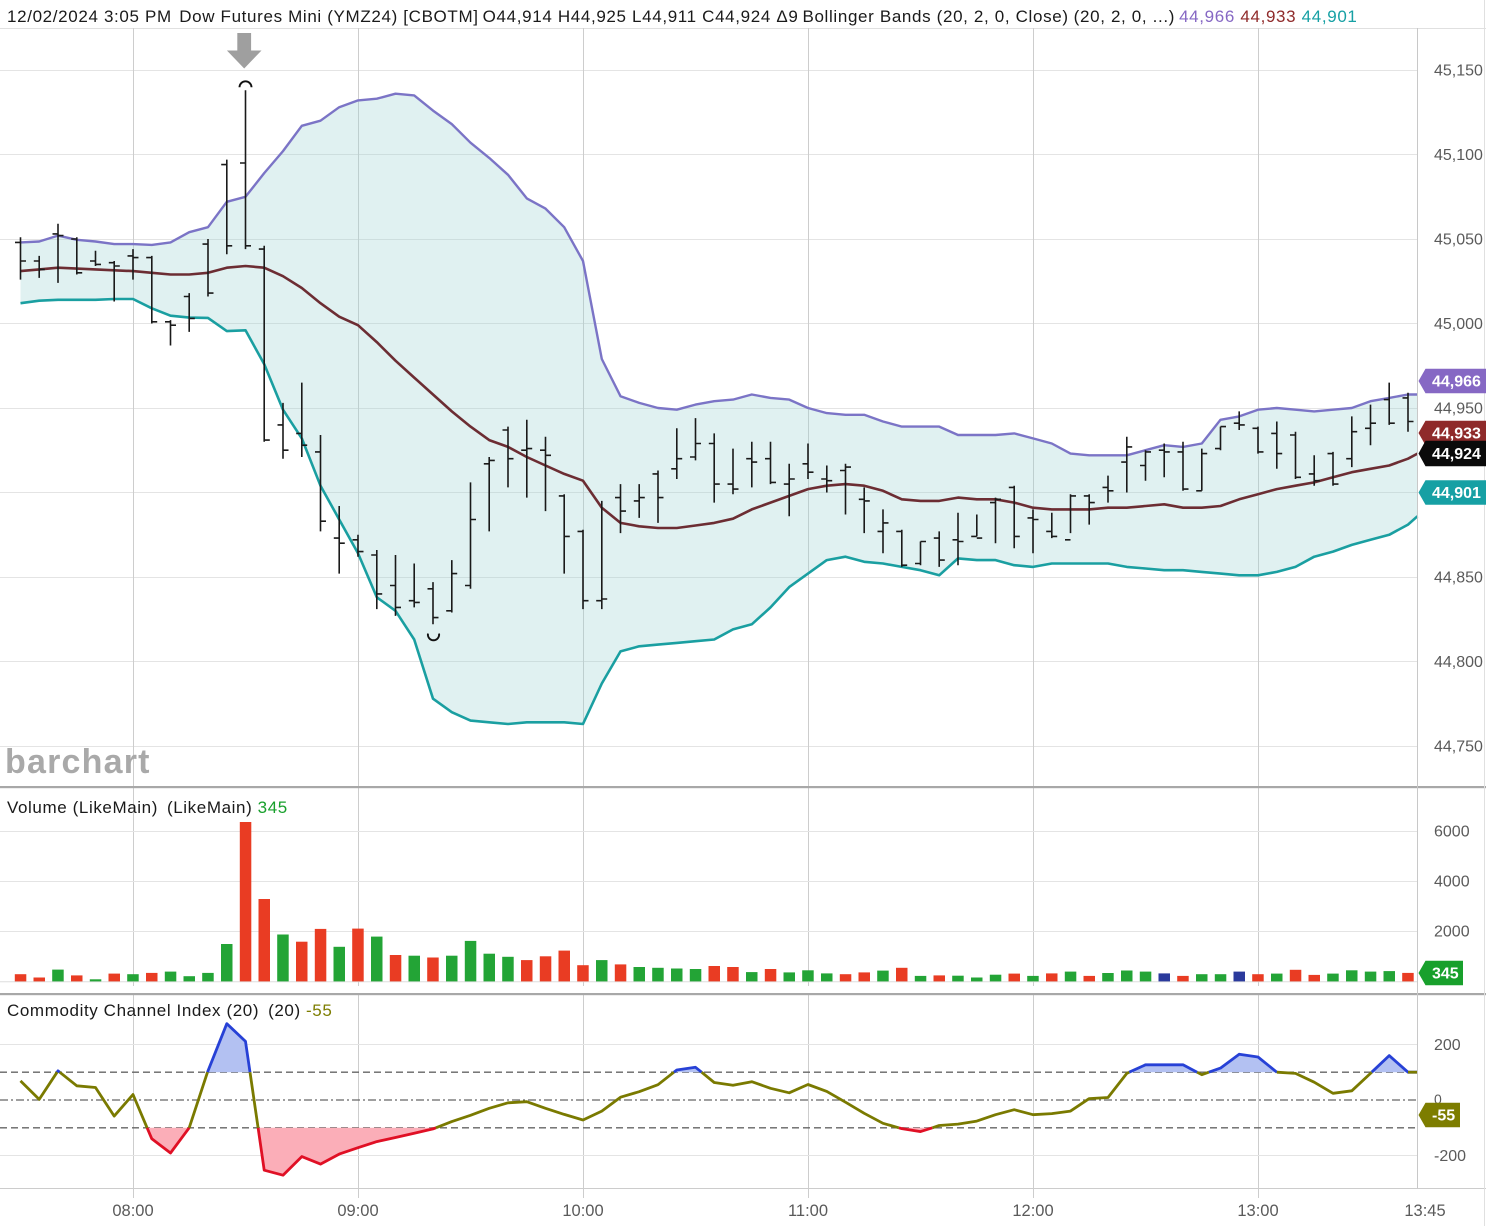 This screenshot has width=1486, height=1231. I want to click on svg-text: 08:00, so click(132, 1211).